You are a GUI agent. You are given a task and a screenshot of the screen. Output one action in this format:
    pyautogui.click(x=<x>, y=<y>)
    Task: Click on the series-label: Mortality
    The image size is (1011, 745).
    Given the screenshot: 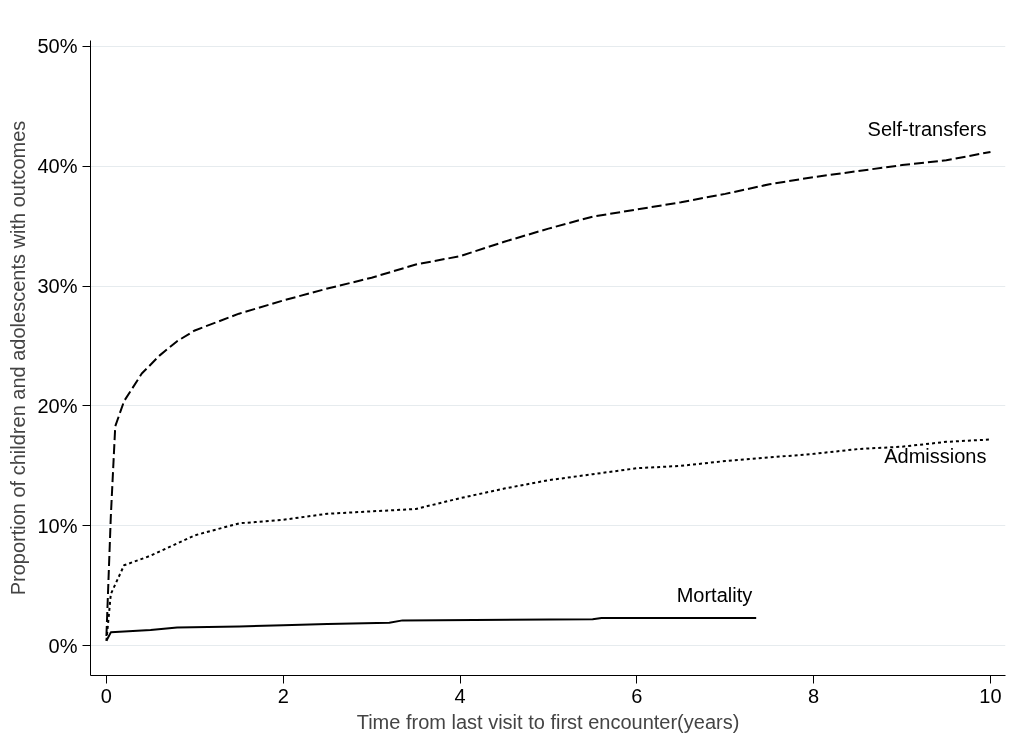 What is the action you would take?
    pyautogui.click(x=714, y=594)
    